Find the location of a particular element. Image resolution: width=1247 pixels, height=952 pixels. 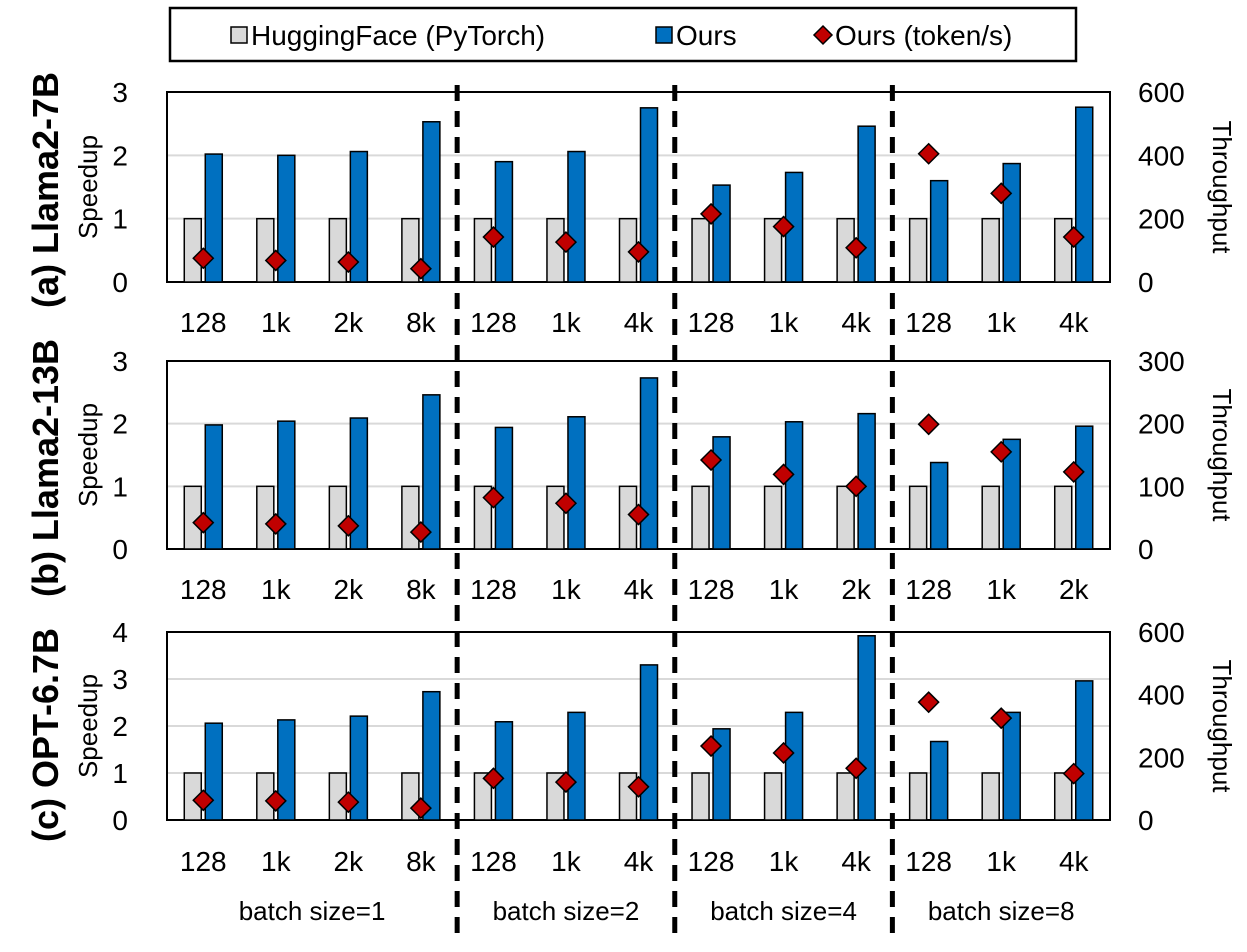

batch-size-label: batch size=4 is located at coordinates (783, 911).